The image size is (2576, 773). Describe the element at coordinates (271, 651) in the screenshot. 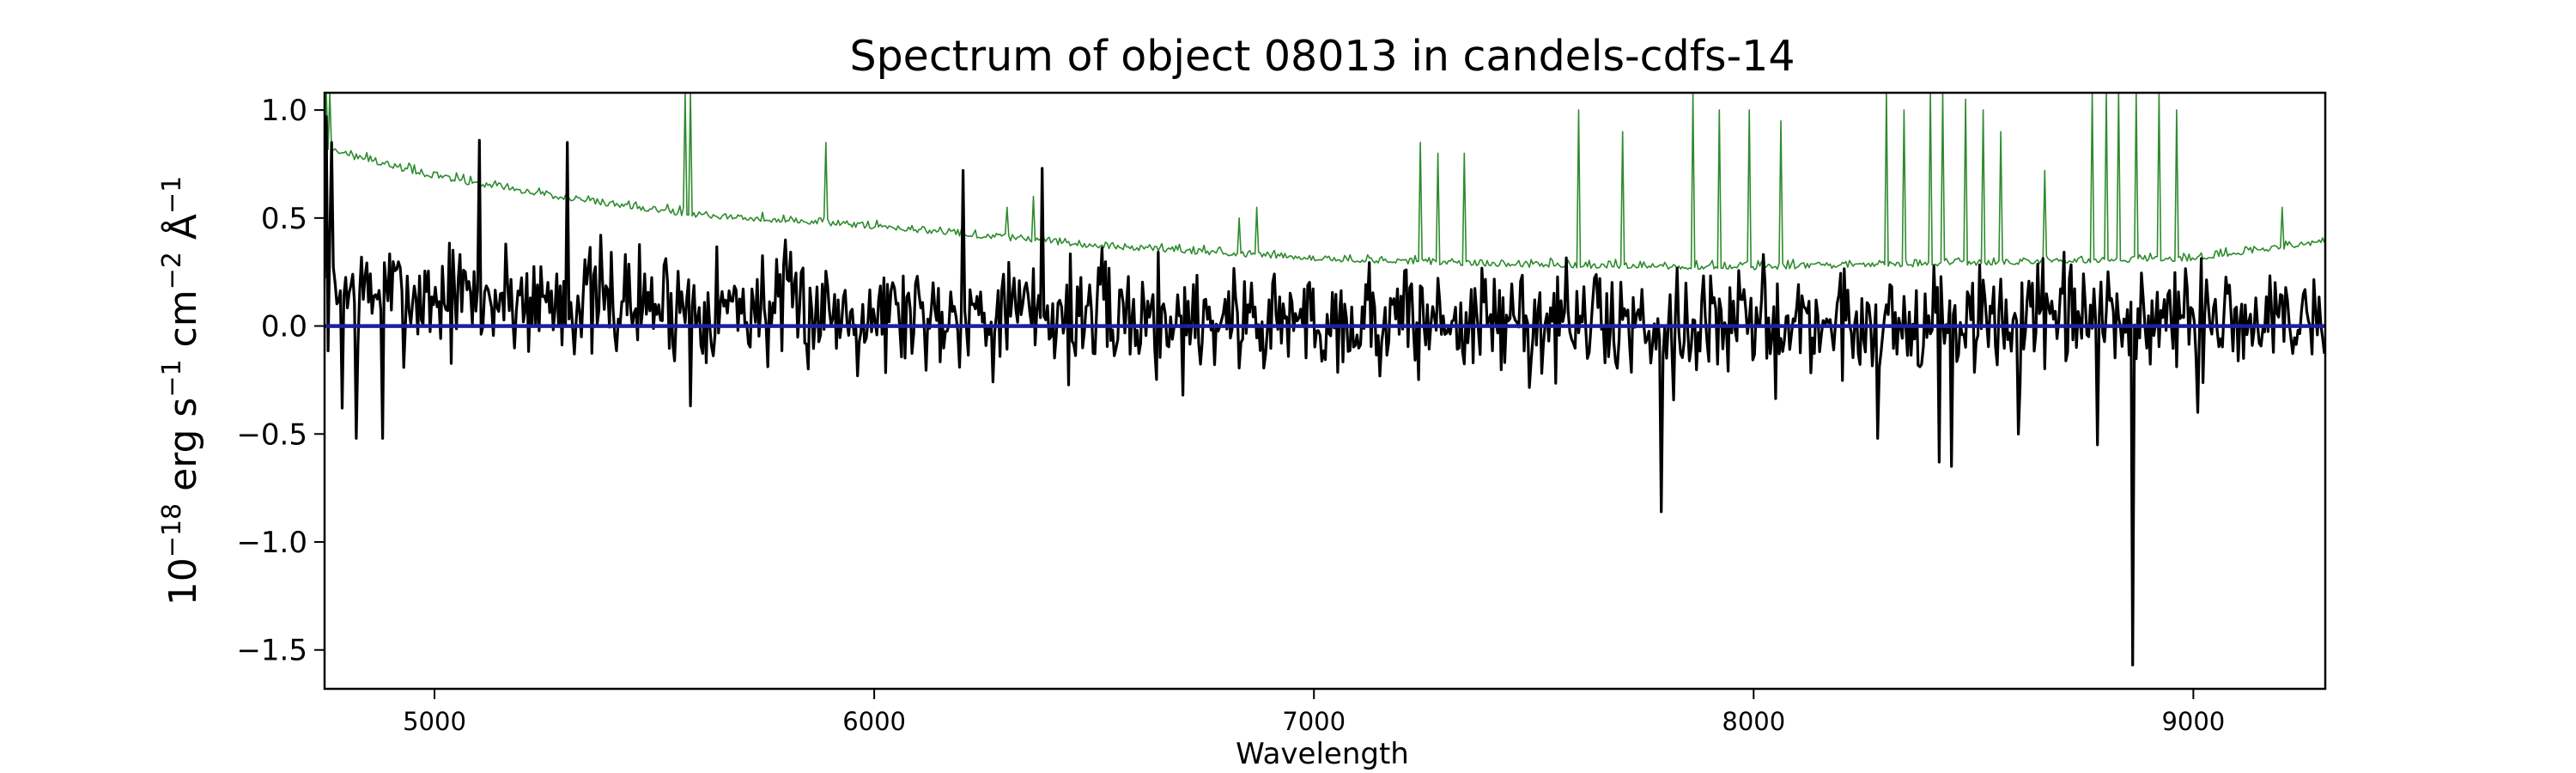

I see `y-tick-label: −1.5` at that location.